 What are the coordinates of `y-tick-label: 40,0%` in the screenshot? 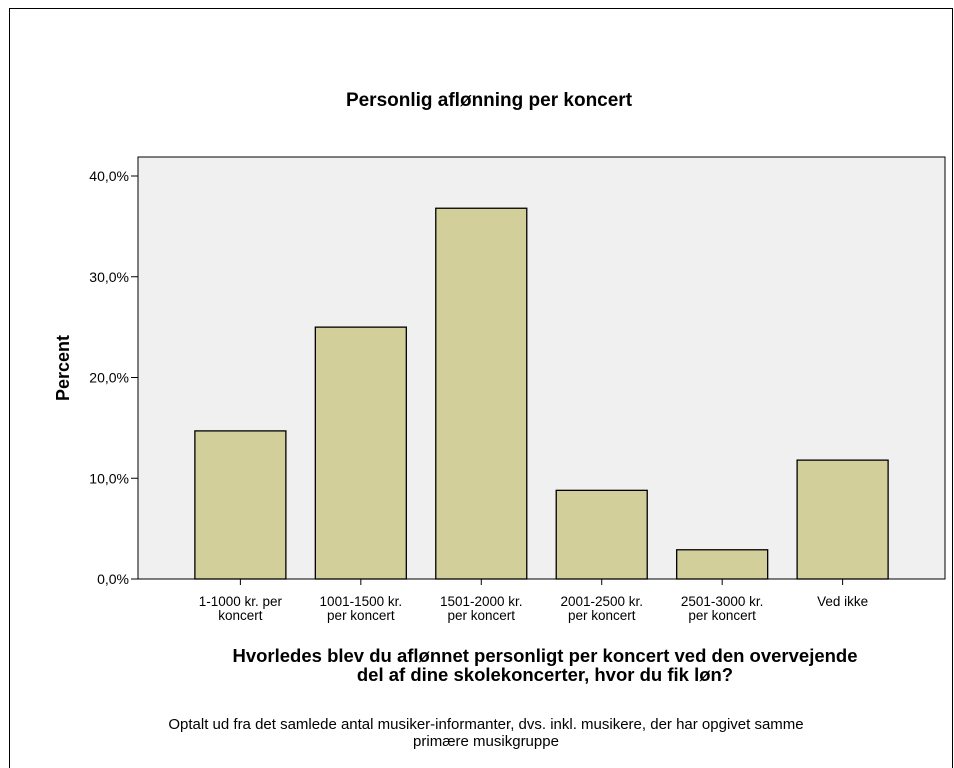 It's located at (109, 176).